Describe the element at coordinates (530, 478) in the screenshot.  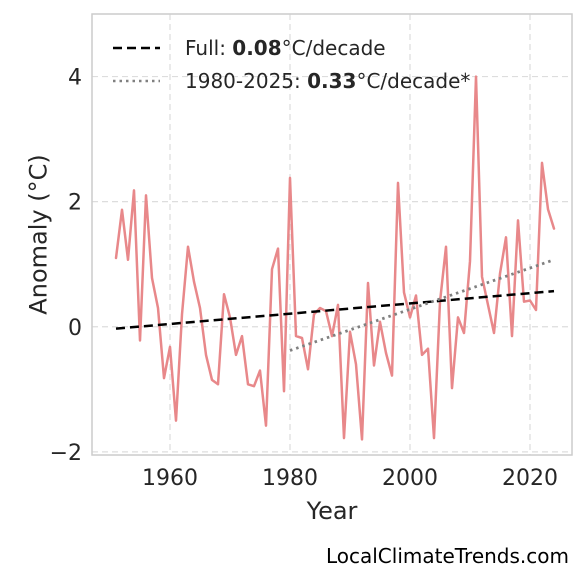
I see `x-tick-label: 2020` at that location.